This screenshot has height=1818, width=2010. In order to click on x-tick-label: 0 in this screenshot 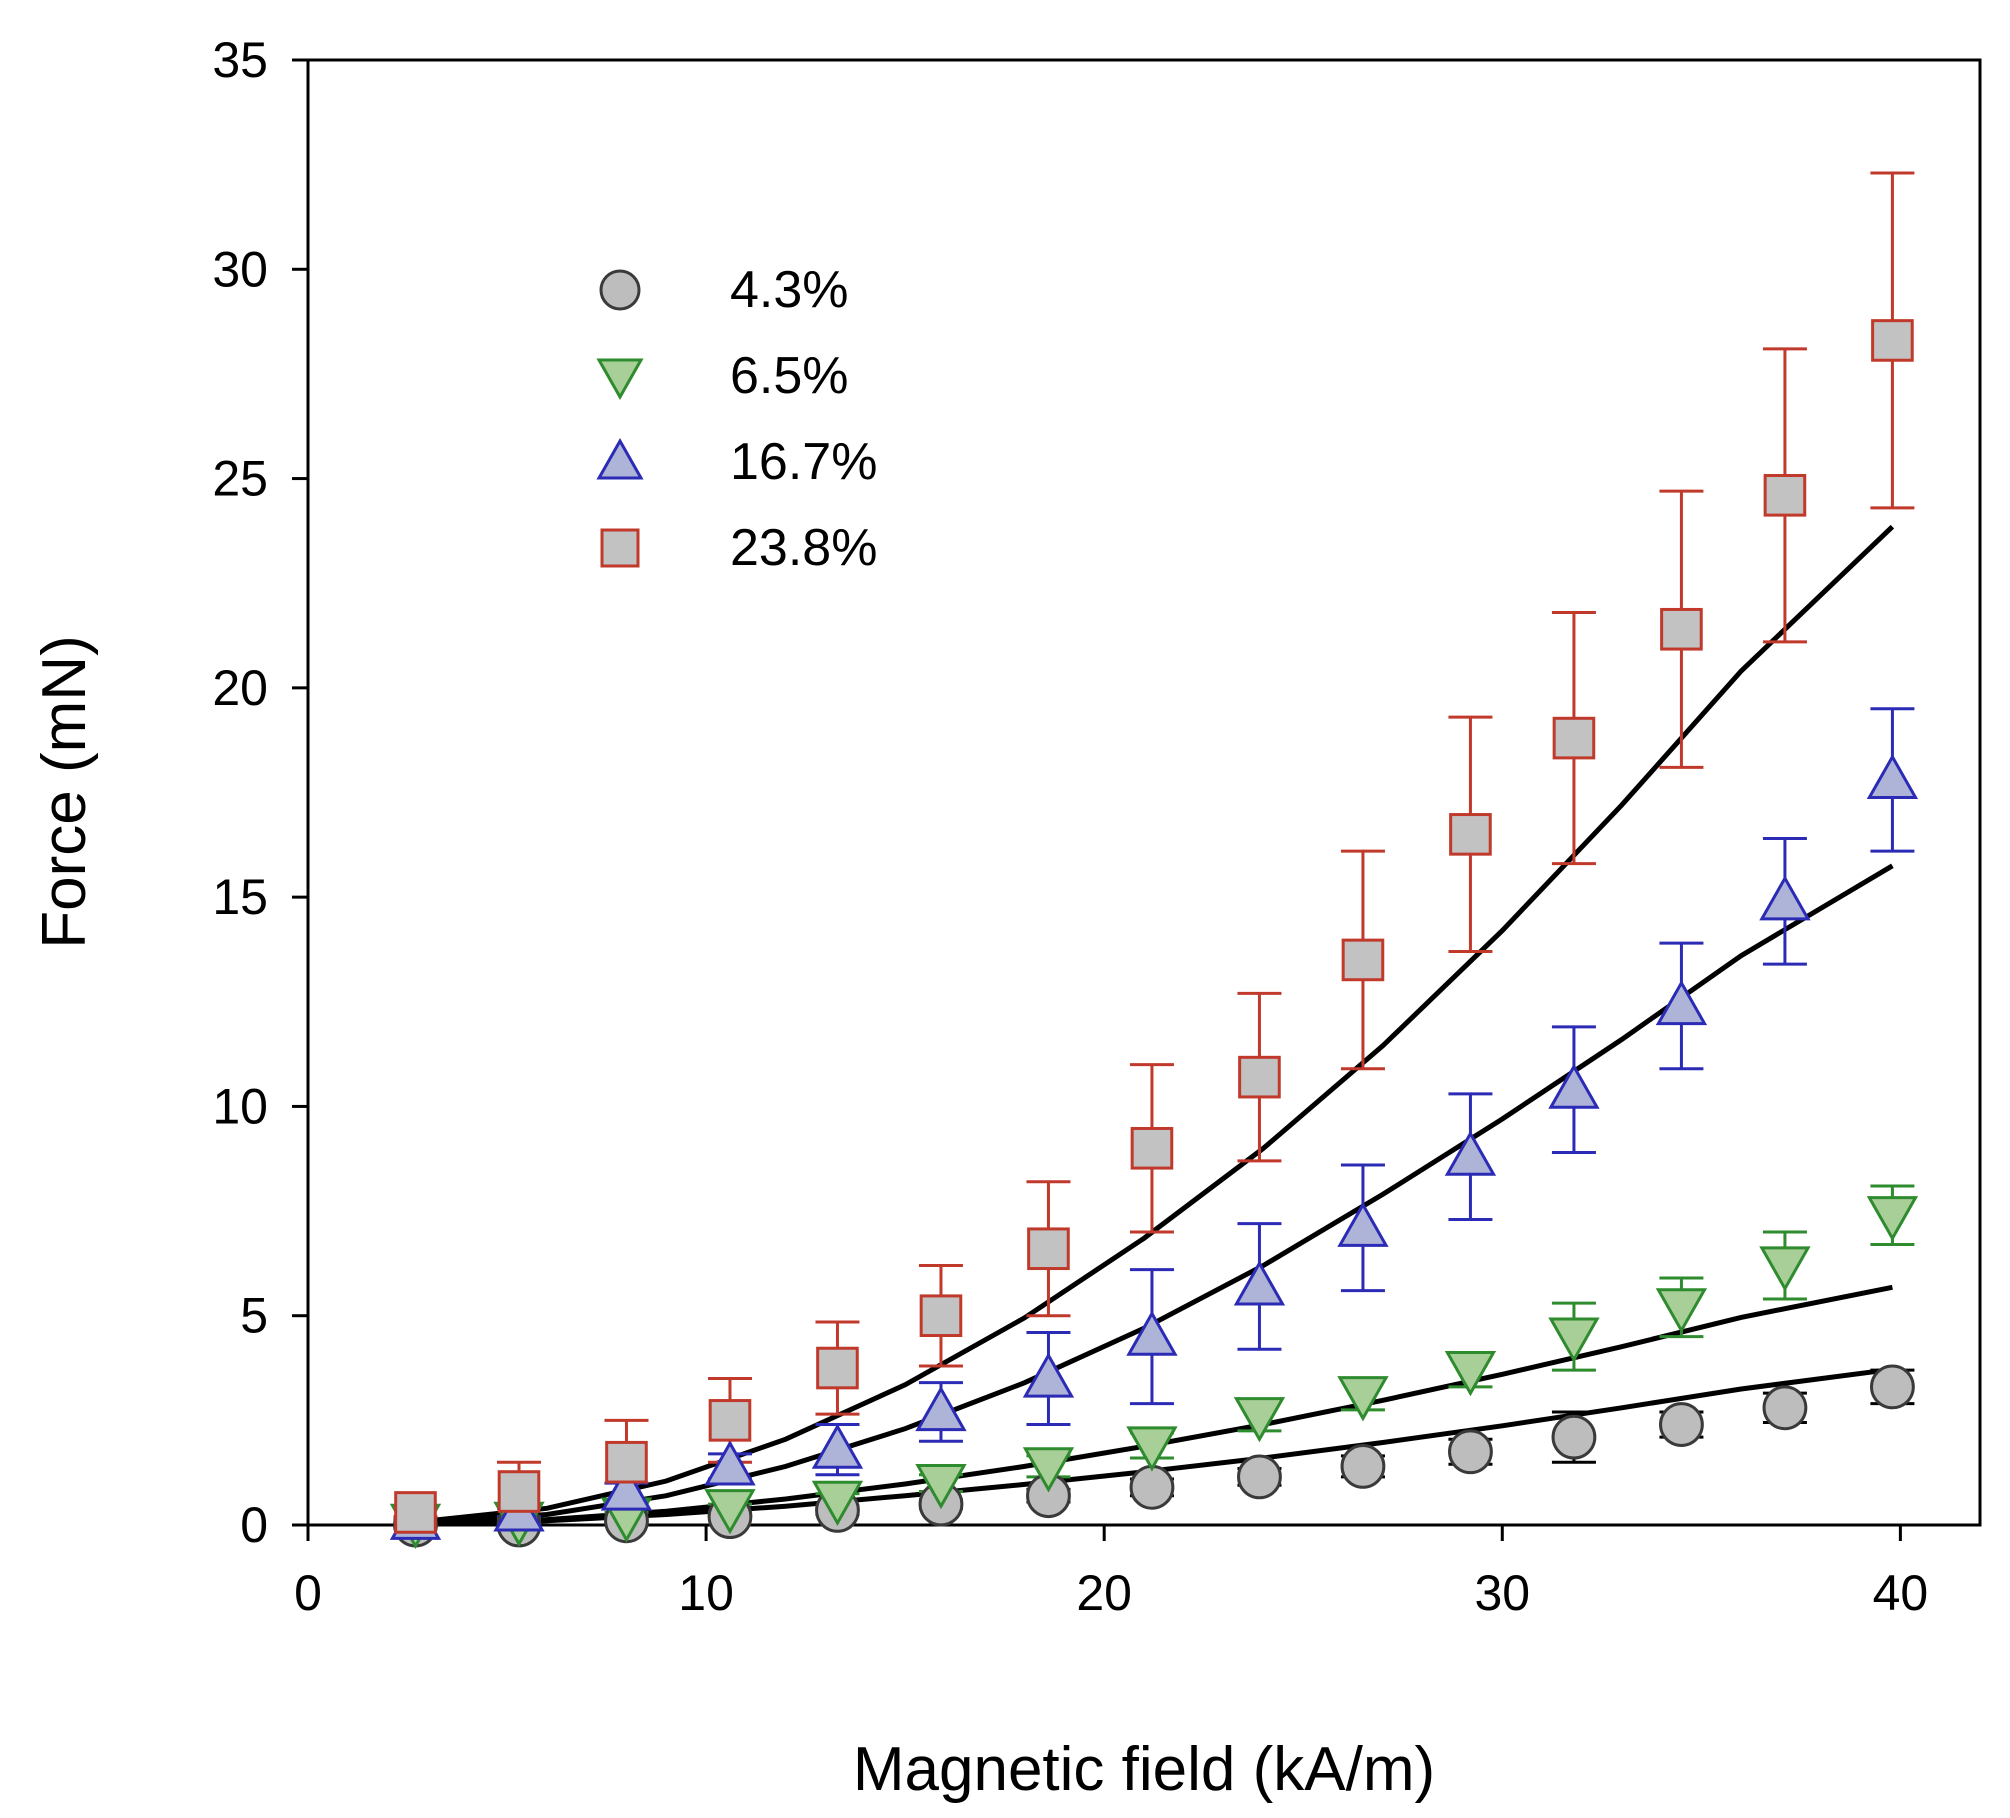, I will do `click(308, 1593)`.